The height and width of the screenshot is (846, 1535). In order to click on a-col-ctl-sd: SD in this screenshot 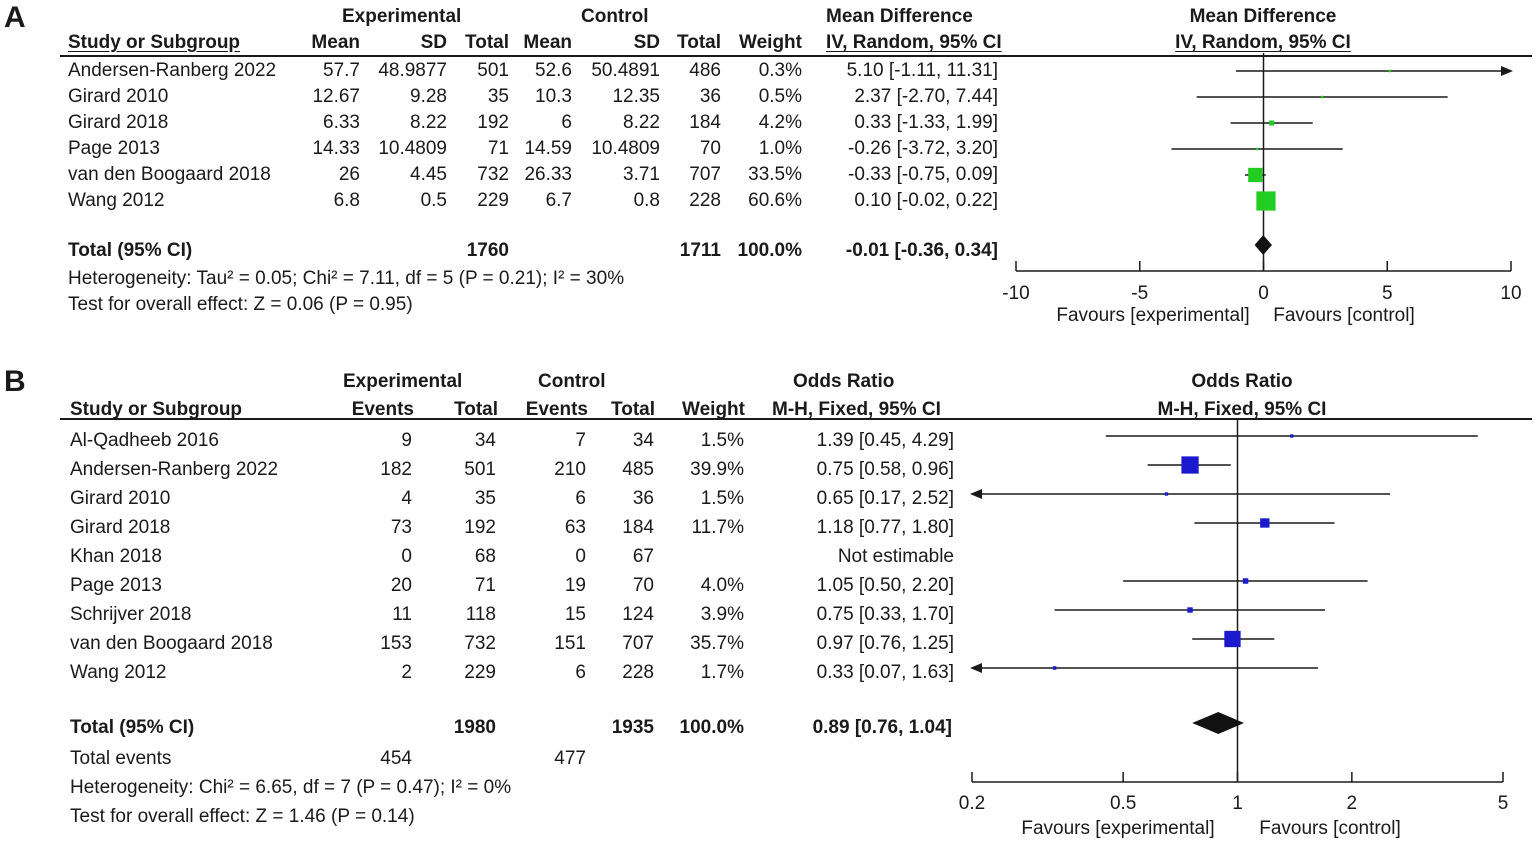, I will do `click(646, 42)`.